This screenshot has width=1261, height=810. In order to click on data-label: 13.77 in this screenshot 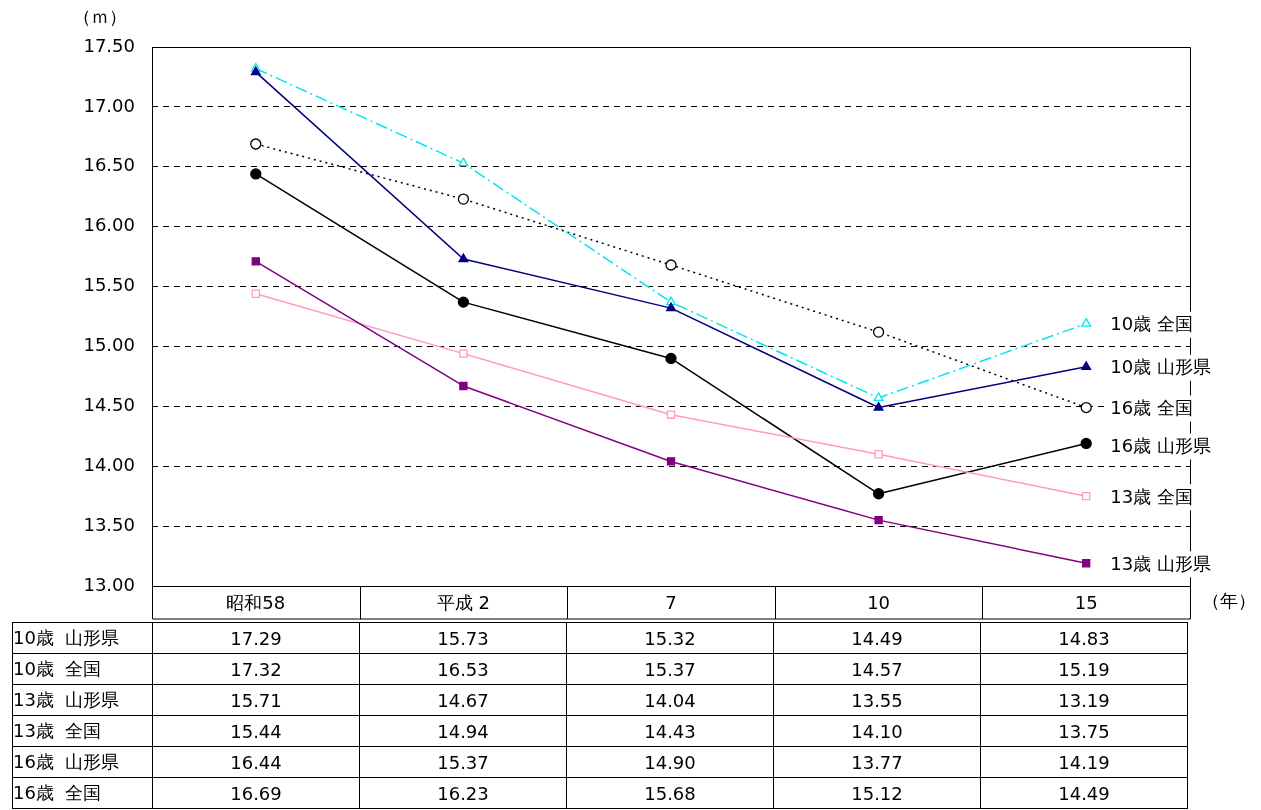, I will do `click(877, 762)`.